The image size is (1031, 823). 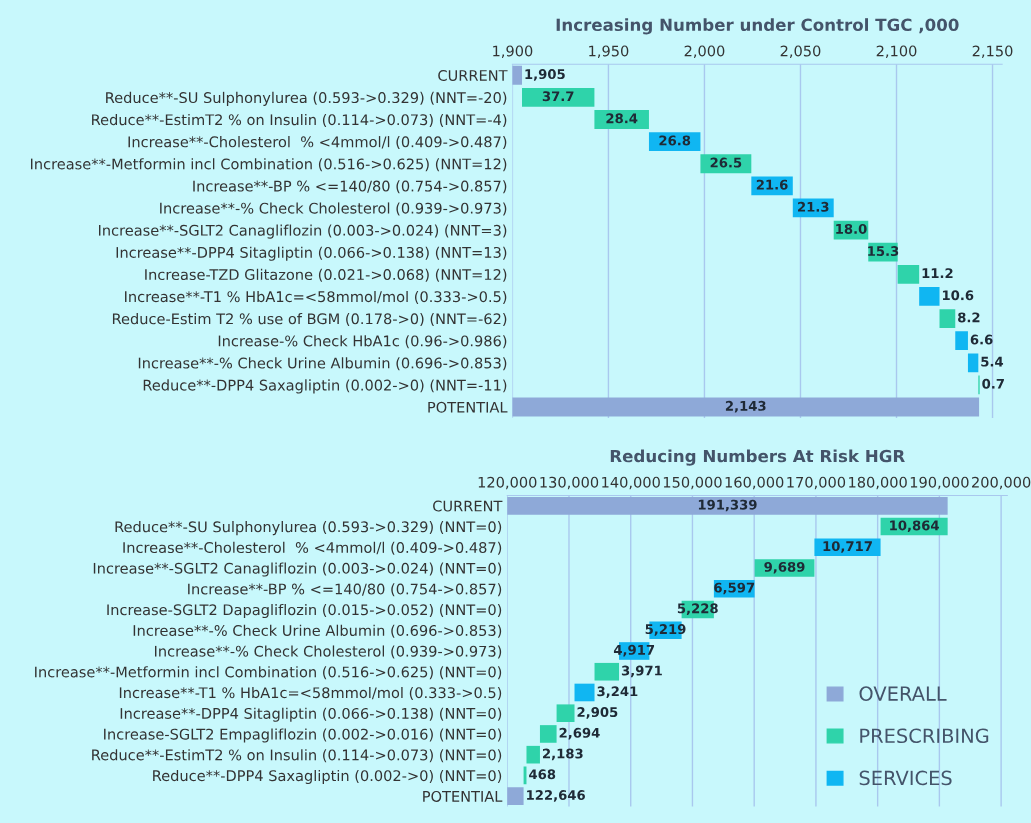 What do you see at coordinates (939, 483) in the screenshot?
I see `x-tick-label: 190,000` at bounding box center [939, 483].